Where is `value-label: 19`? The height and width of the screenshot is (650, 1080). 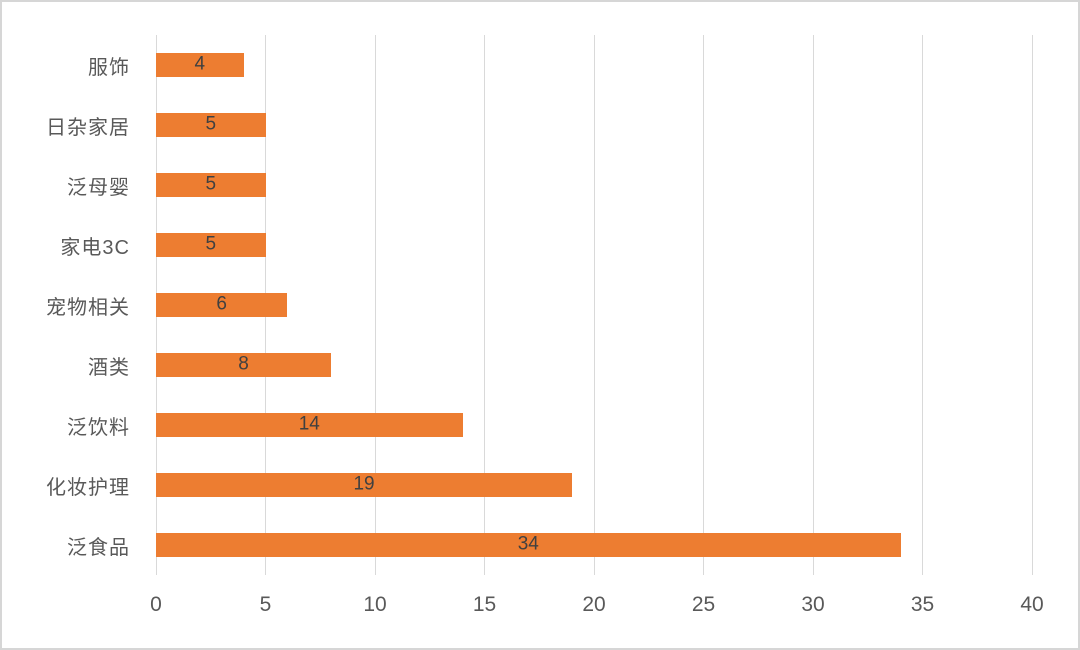
value-label: 19 is located at coordinates (364, 484).